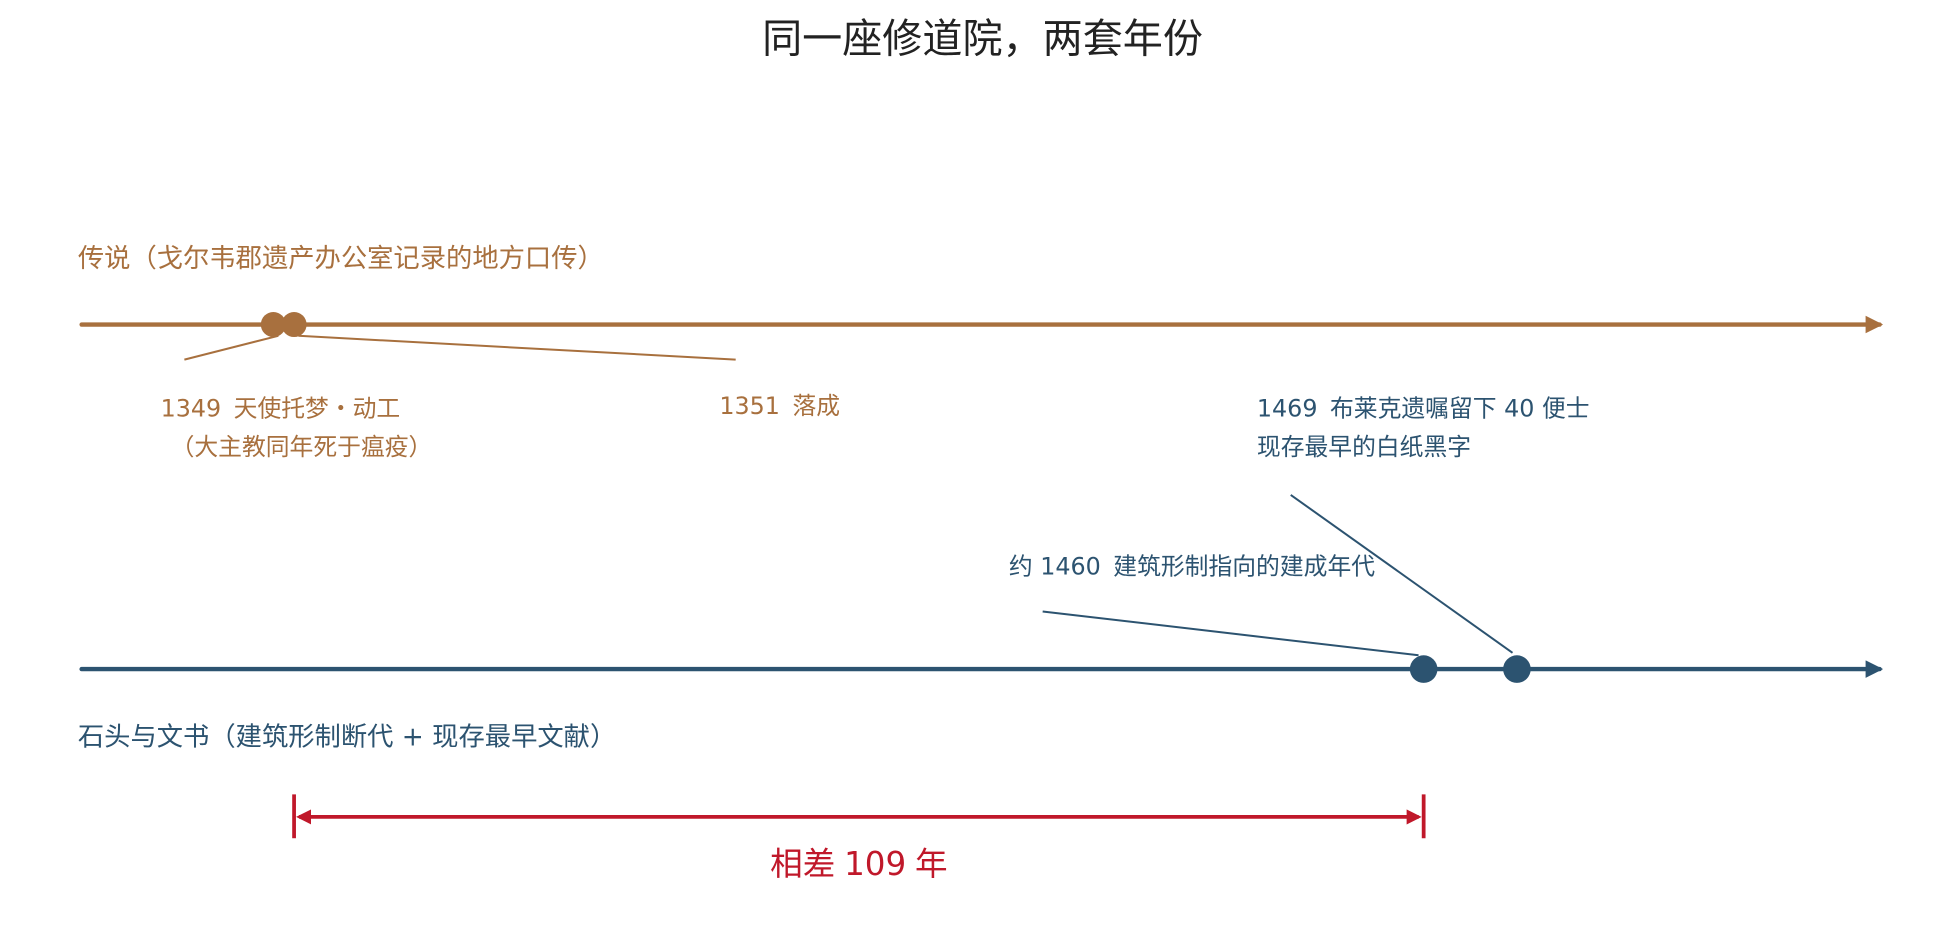  I want to click on event-label: 1351 落成, so click(779, 406).